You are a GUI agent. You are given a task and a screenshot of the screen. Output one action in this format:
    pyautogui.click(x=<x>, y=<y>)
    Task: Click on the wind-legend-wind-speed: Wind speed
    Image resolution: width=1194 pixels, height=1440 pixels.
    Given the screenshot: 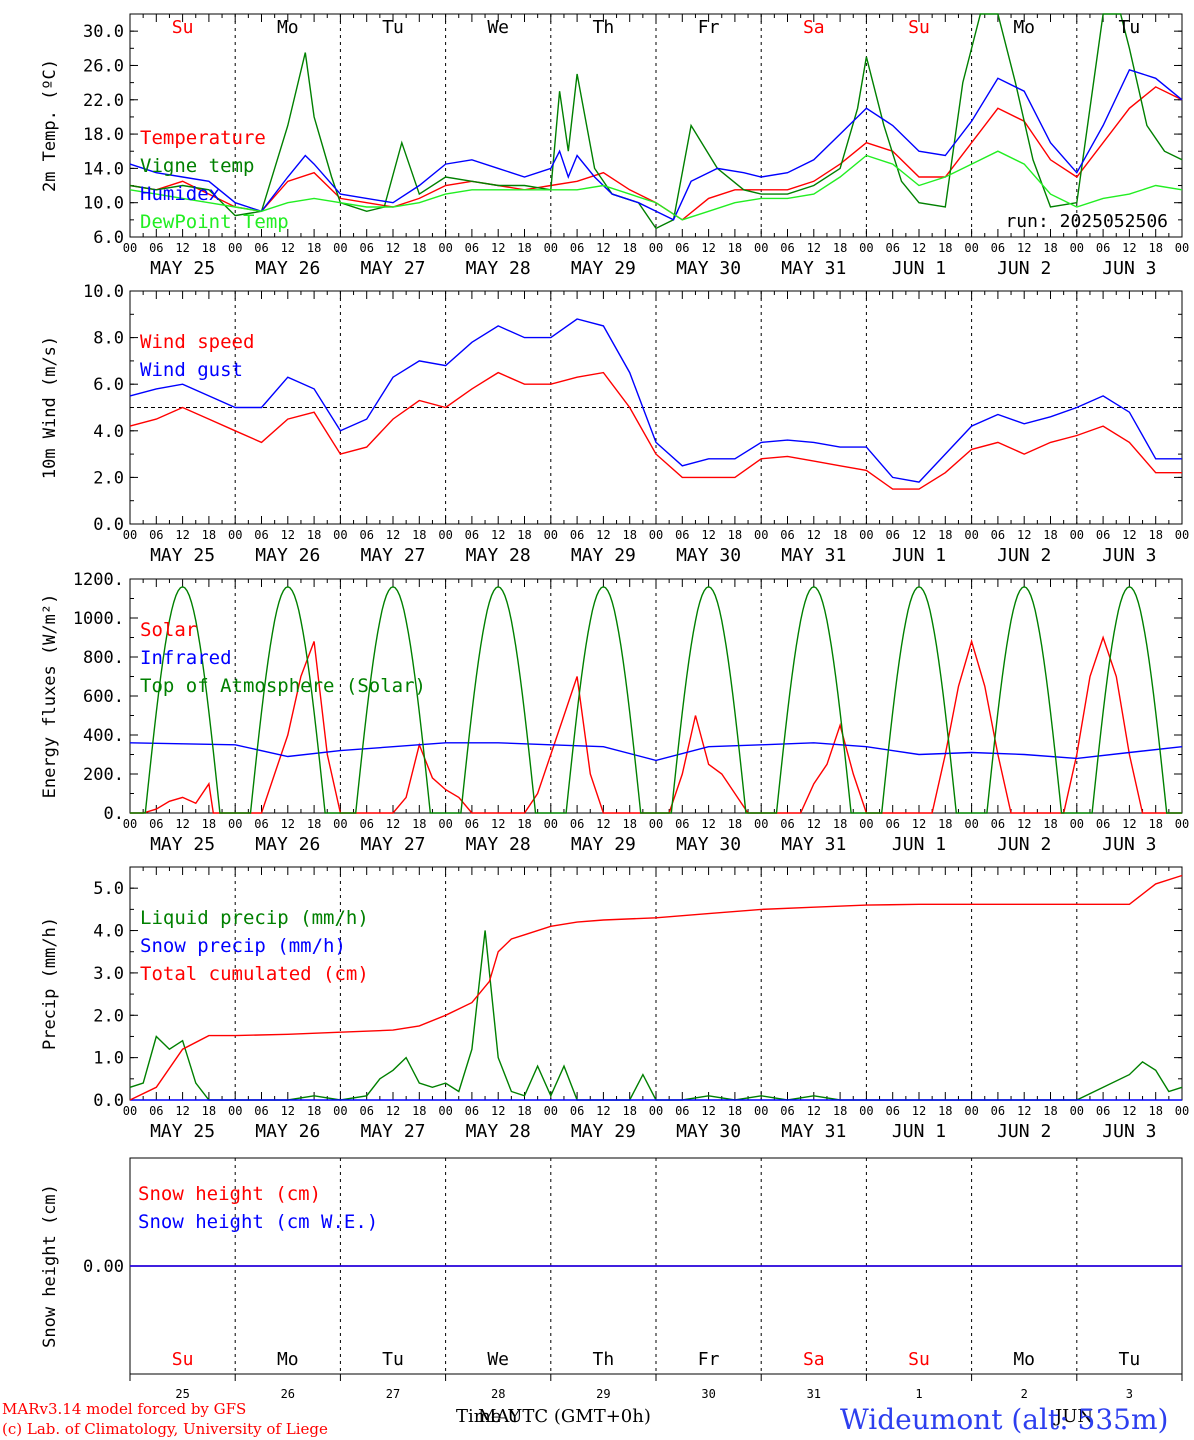 What is the action you would take?
    pyautogui.click(x=197, y=342)
    